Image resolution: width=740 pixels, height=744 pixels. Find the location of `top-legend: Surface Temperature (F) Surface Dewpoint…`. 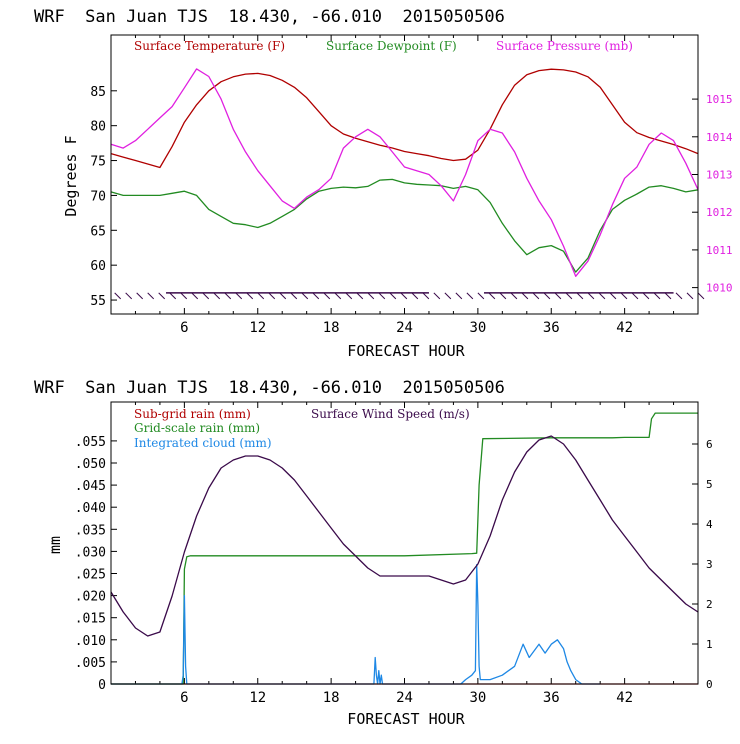

top-legend: Surface Temperature (F) Surface Dewpoint… is located at coordinates (383, 46).